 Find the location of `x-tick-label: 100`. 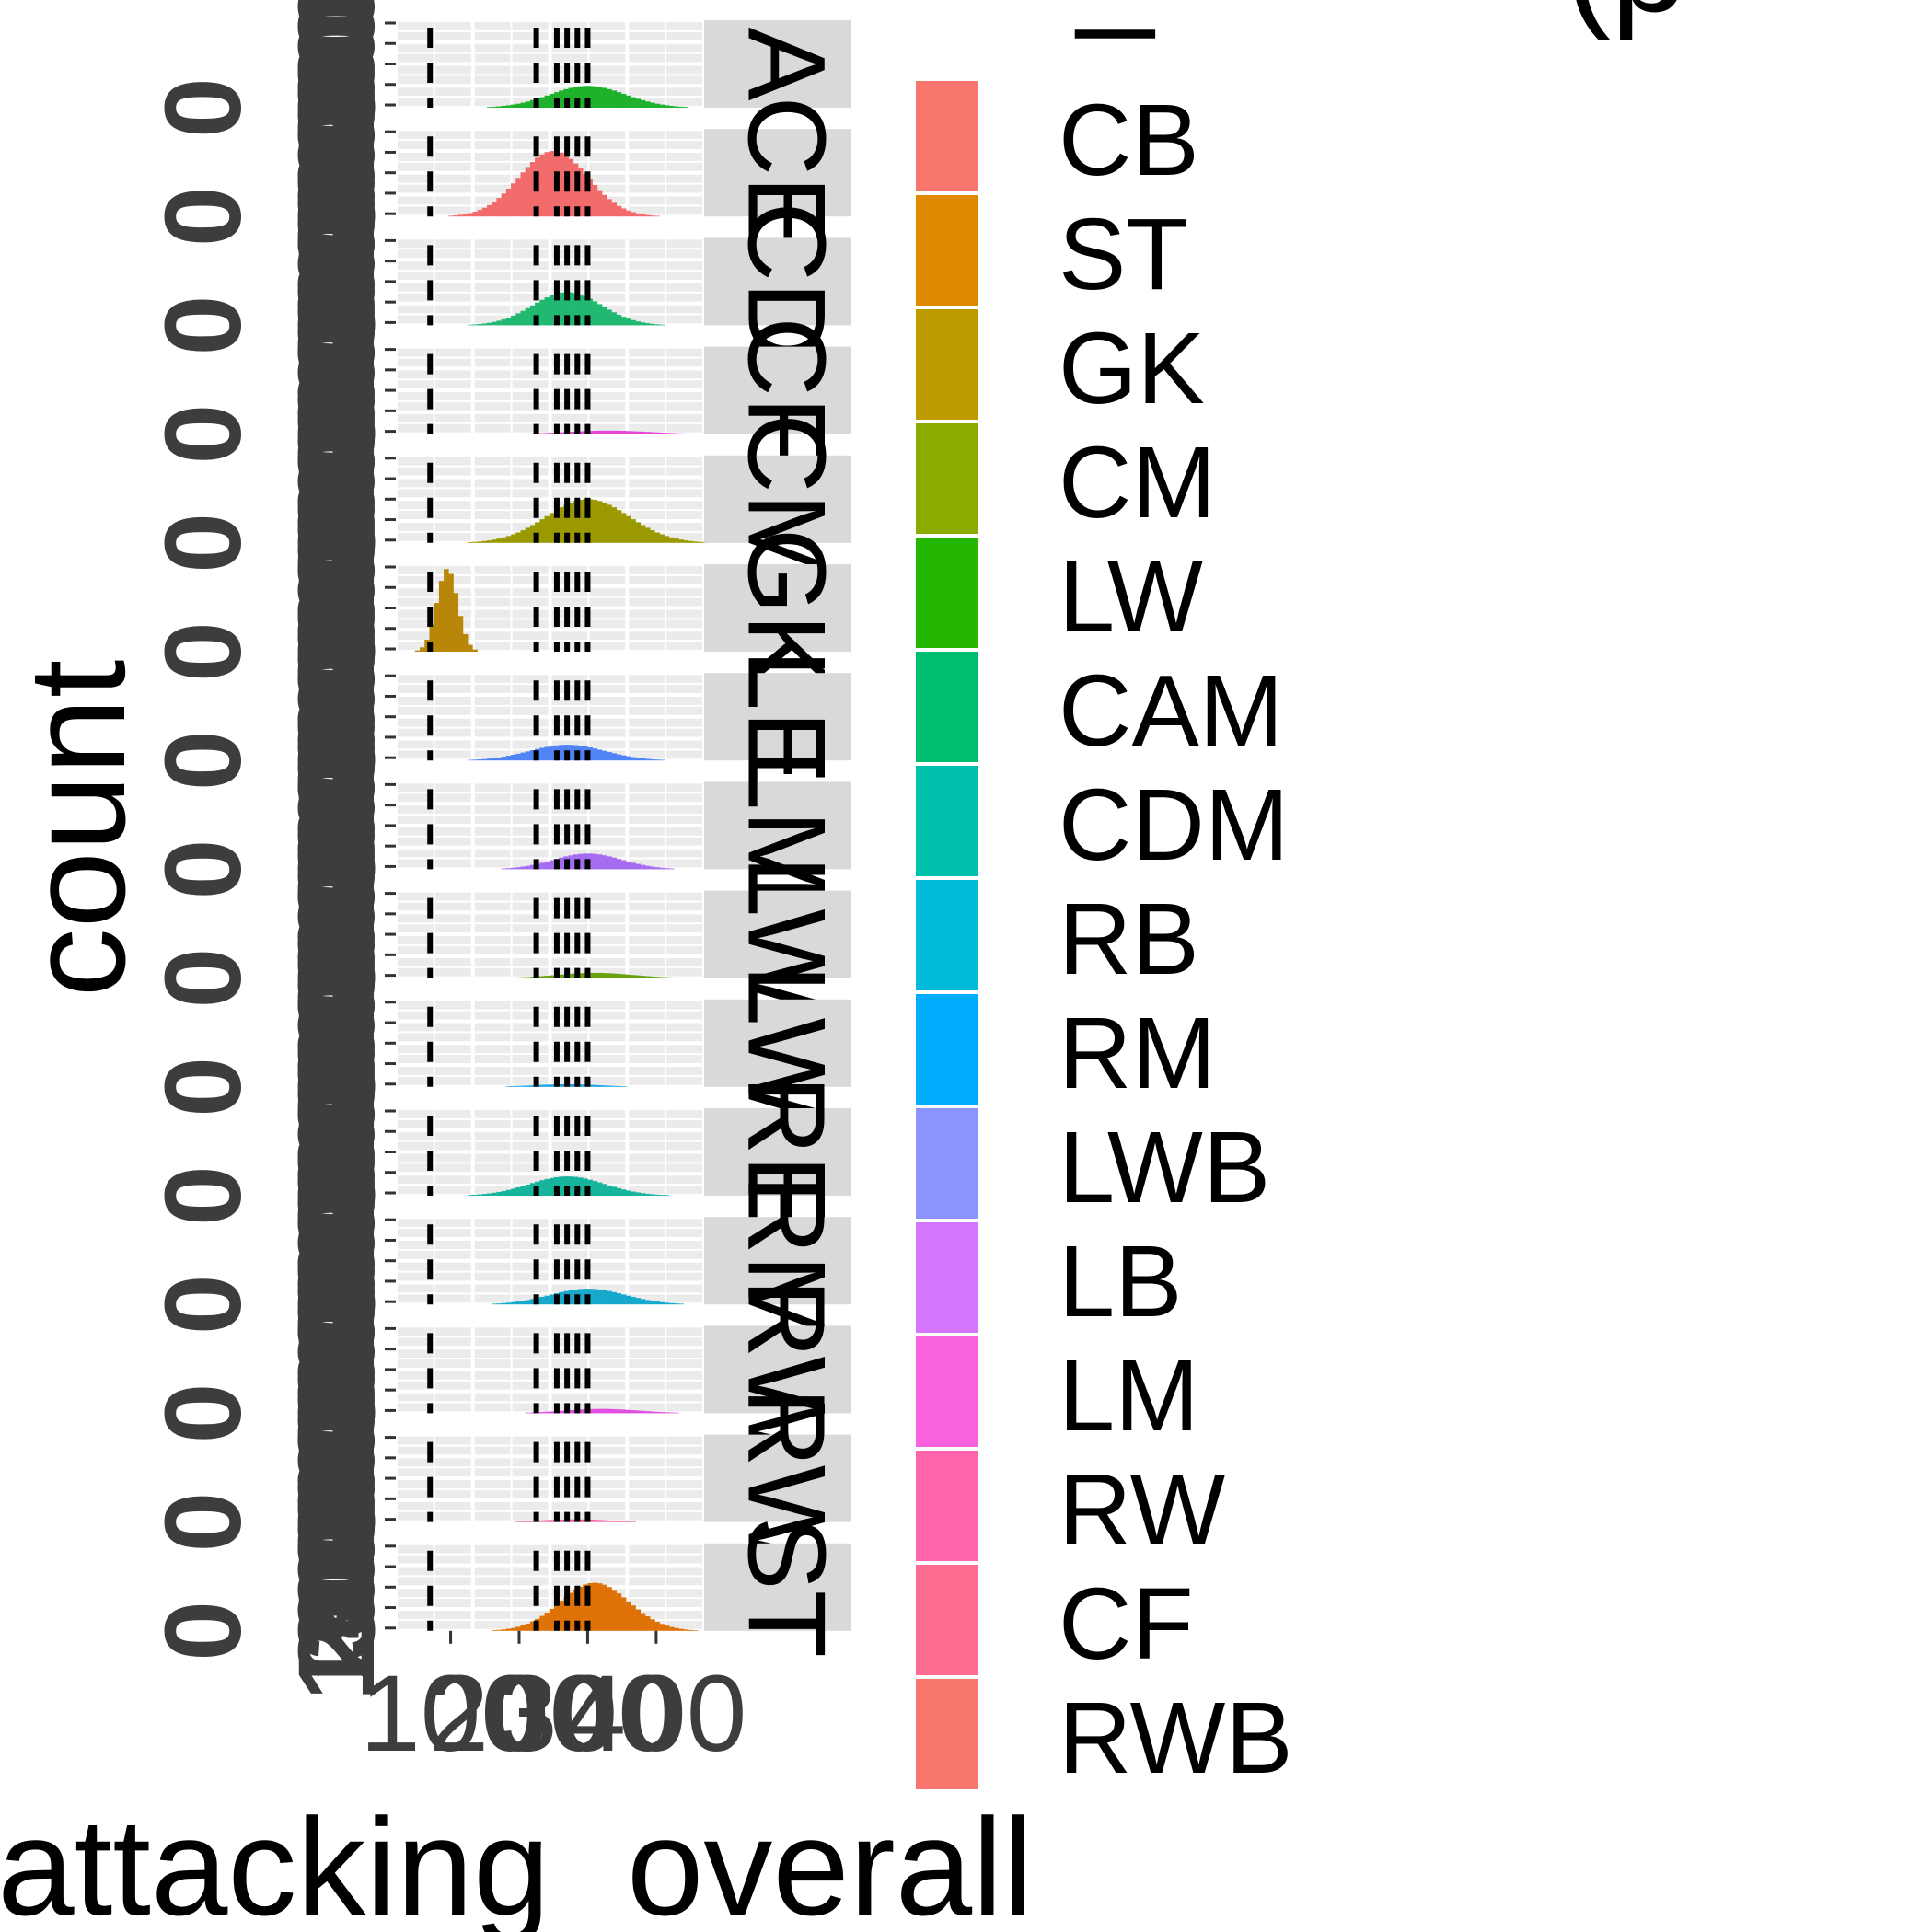

x-tick-label: 100 is located at coordinates (451, 1714).